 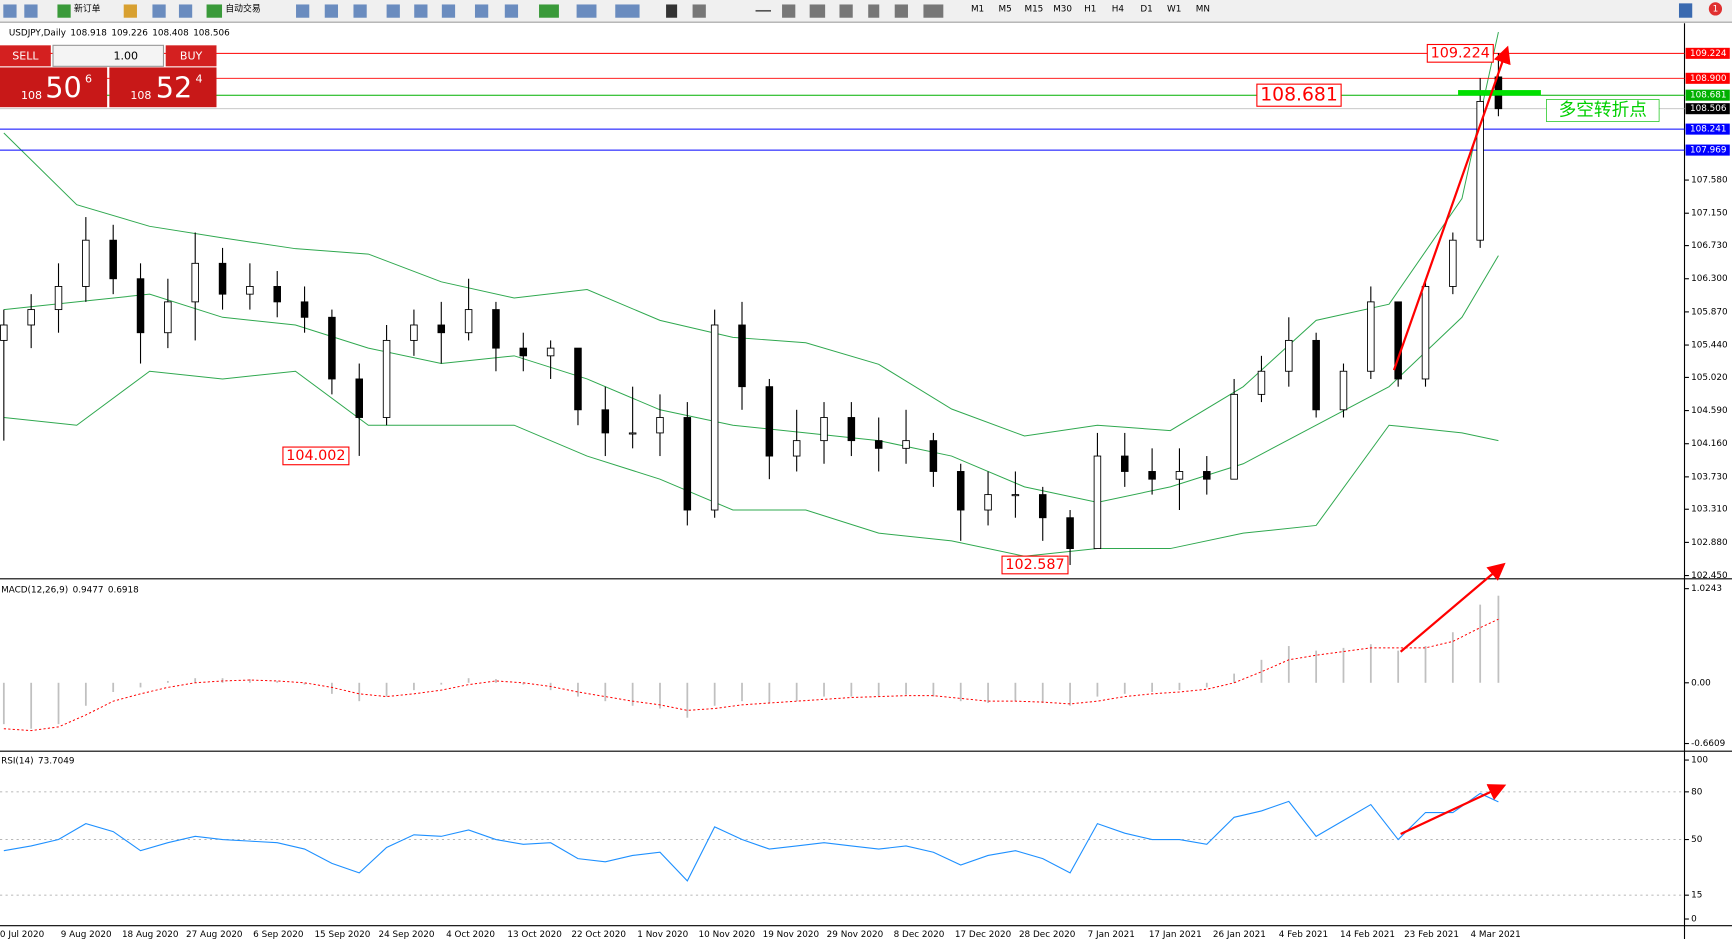 What do you see at coordinates (170, 34) in the screenshot?
I see `ohlc-readout: 108.408` at bounding box center [170, 34].